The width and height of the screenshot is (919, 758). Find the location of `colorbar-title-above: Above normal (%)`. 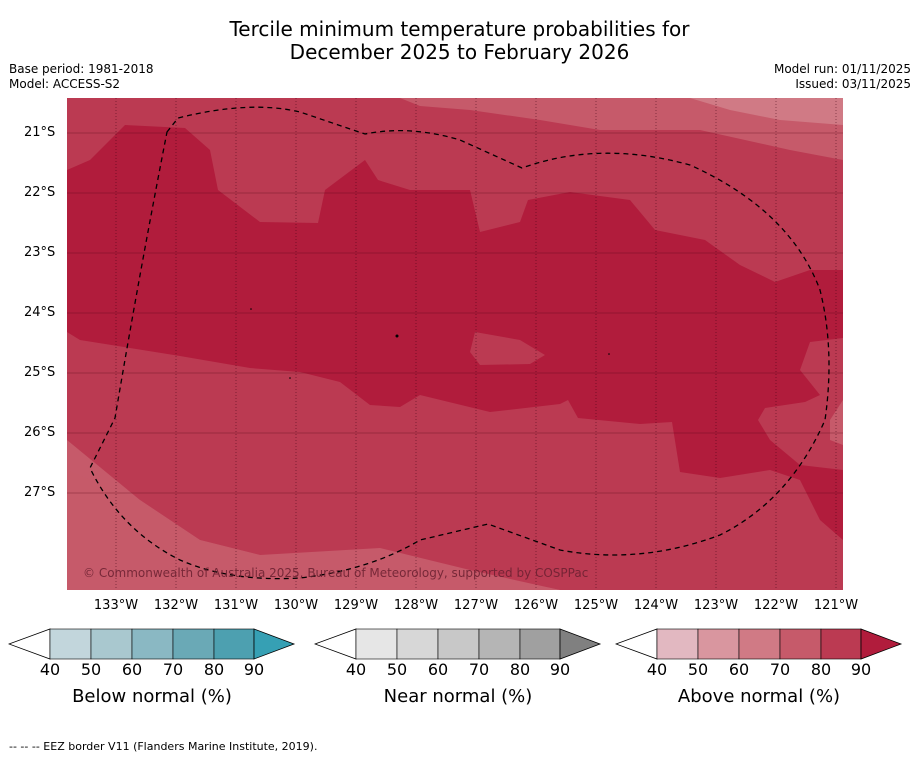

colorbar-title-above: Above normal (%) is located at coordinates (759, 696).